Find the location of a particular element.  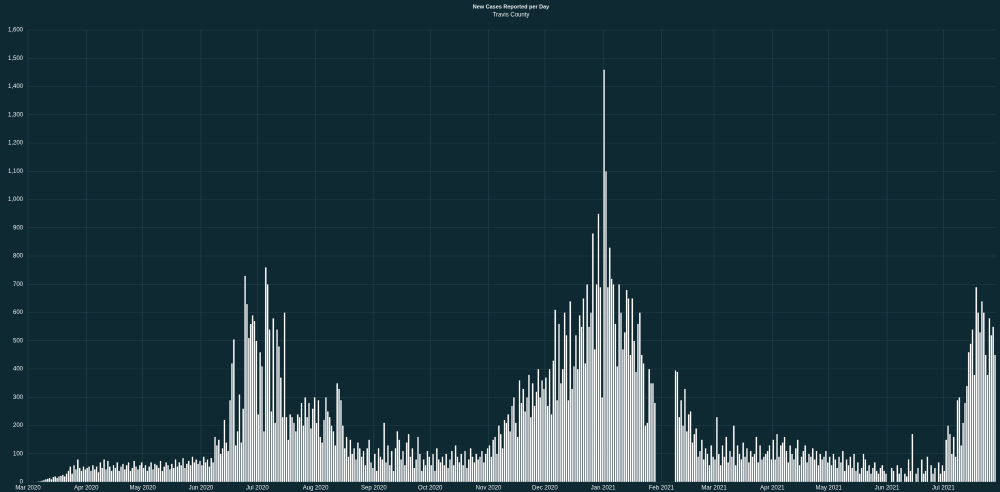

x-tick-label: Feb 2021 is located at coordinates (662, 489).